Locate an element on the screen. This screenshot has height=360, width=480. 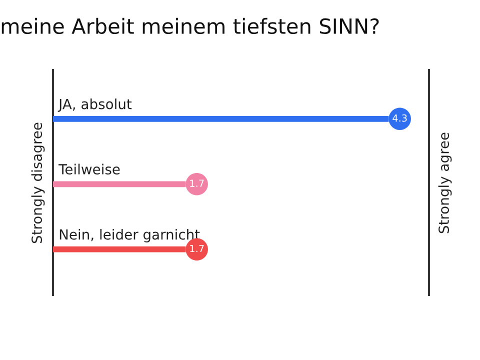
data-label: 4.3 is located at coordinates (399, 118).